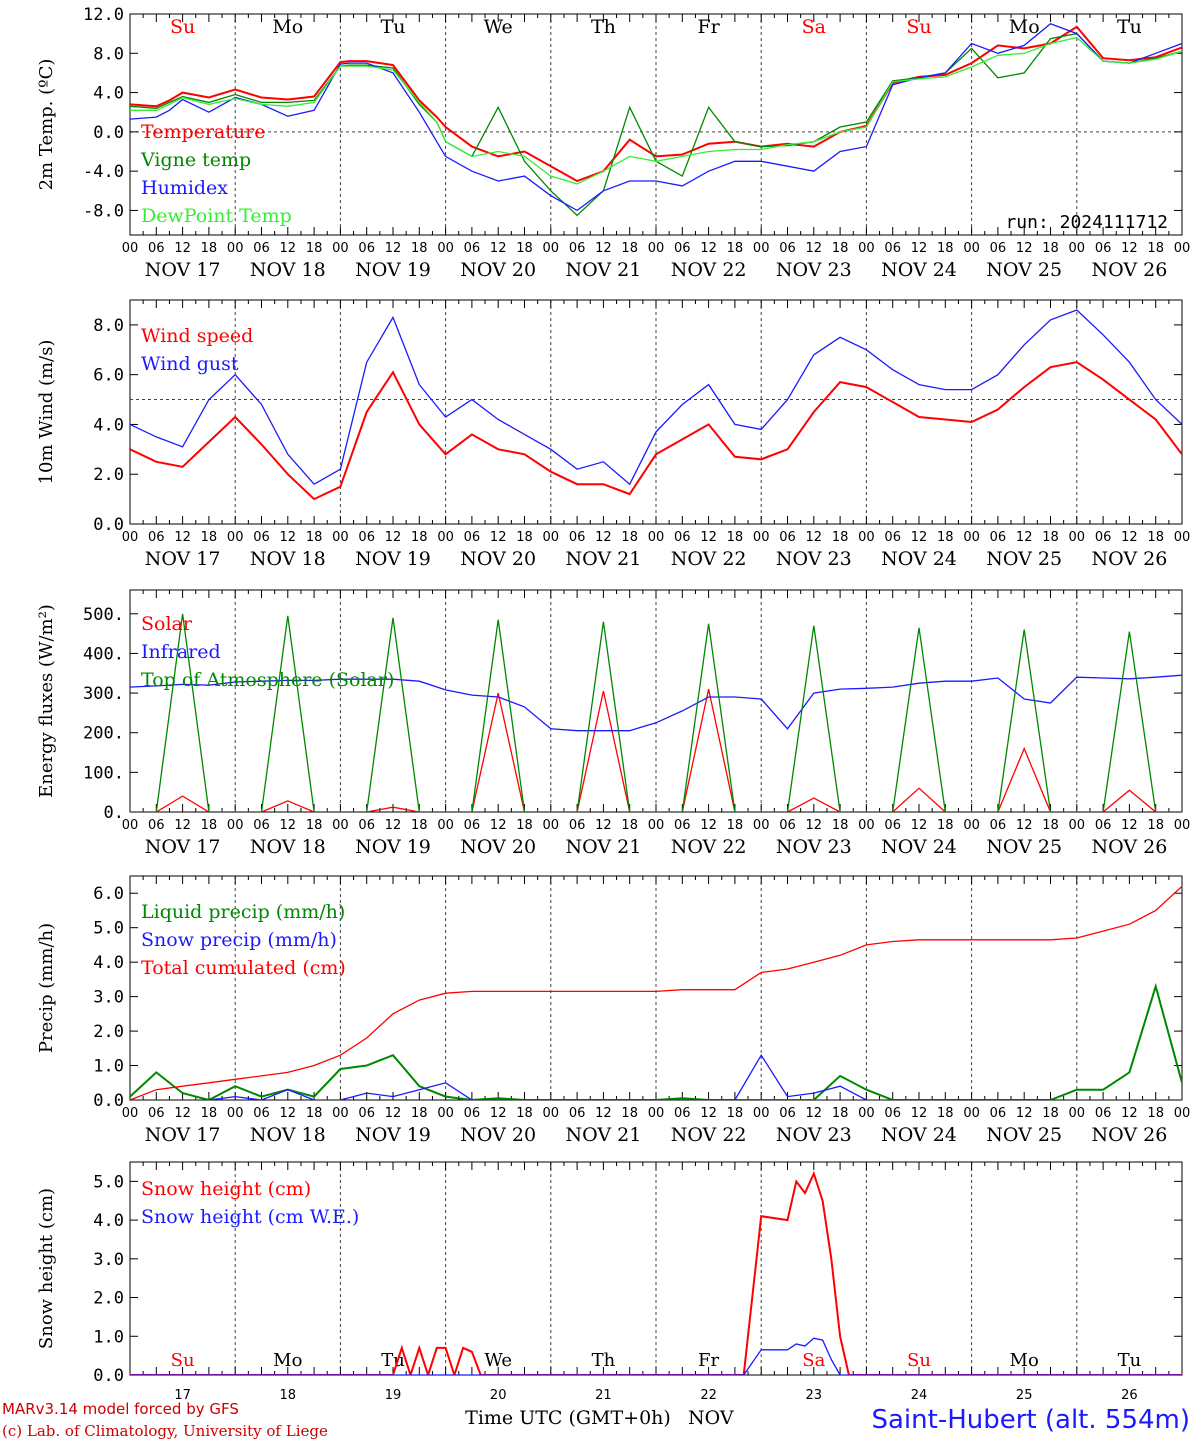 The image size is (1194, 1440). What do you see at coordinates (711, 1418) in the screenshot?
I see `x-axis-unit: NOV` at bounding box center [711, 1418].